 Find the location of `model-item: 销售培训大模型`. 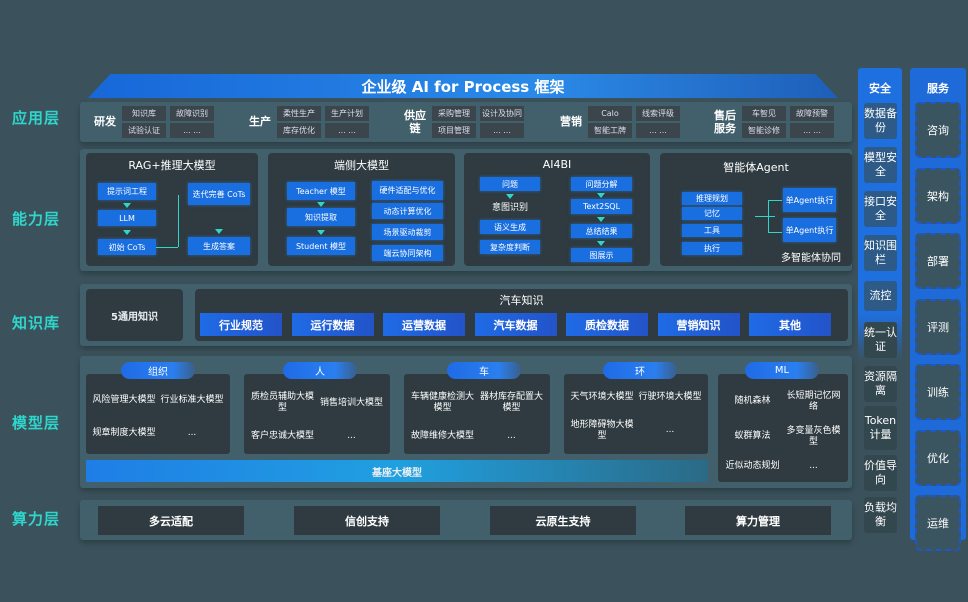

model-item: 销售培训大模型 is located at coordinates (351, 402).